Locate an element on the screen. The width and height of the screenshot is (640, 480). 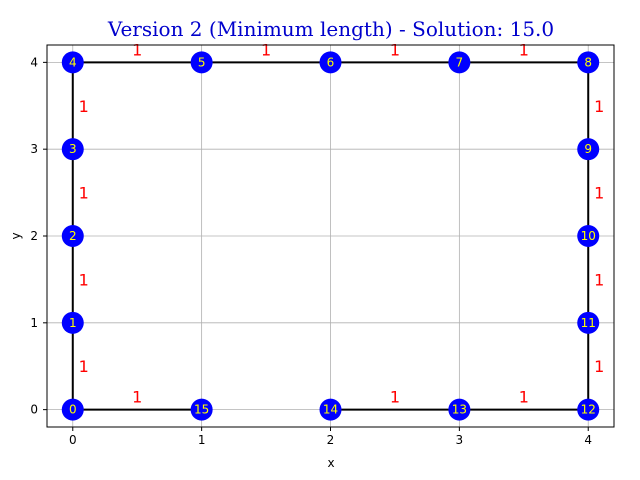
node-label: 13 is located at coordinates (459, 410).